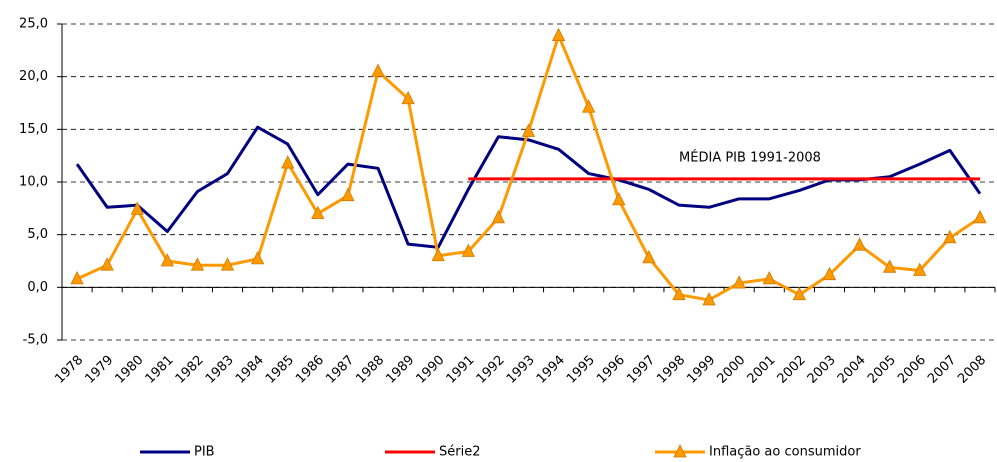  What do you see at coordinates (491, 370) in the screenshot?
I see `x-tick-label: 1992` at bounding box center [491, 370].